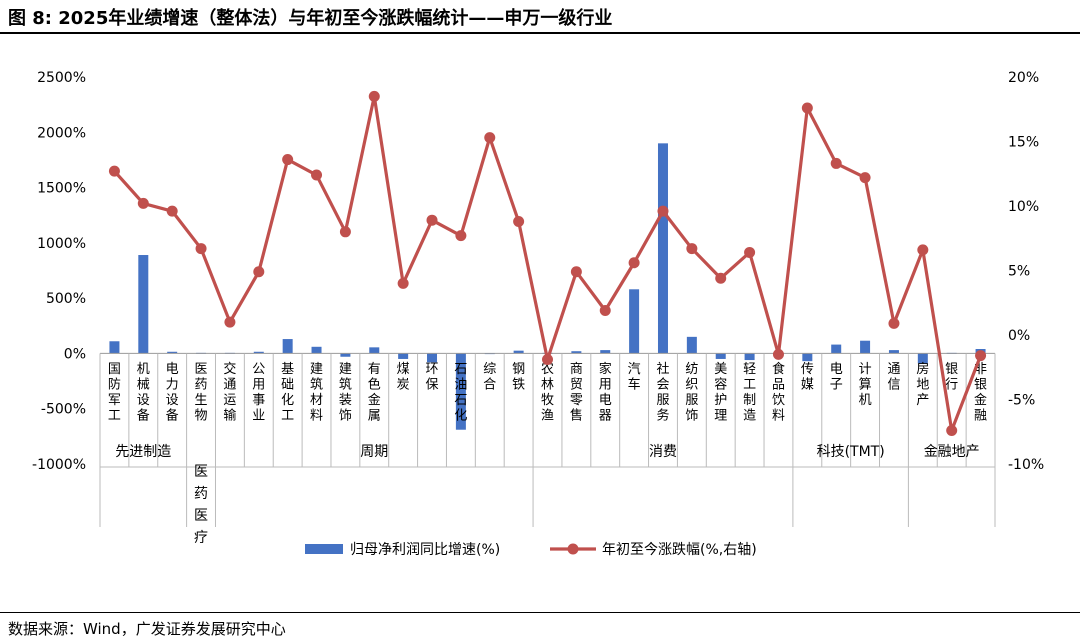  What do you see at coordinates (865, 385) in the screenshot?
I see `category-label: 计算机` at bounding box center [865, 385].